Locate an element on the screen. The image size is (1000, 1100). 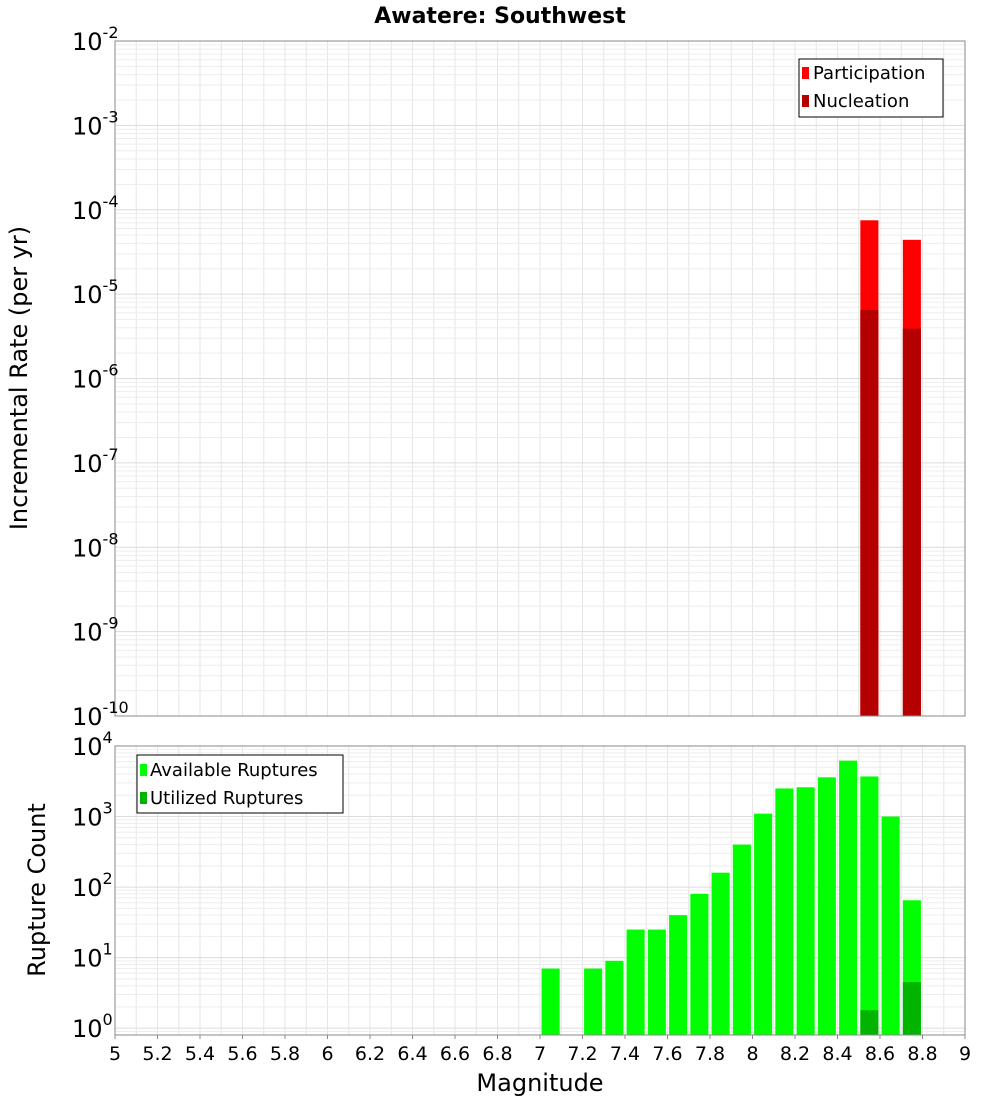
rupture-bars is located at coordinates (731, 897).